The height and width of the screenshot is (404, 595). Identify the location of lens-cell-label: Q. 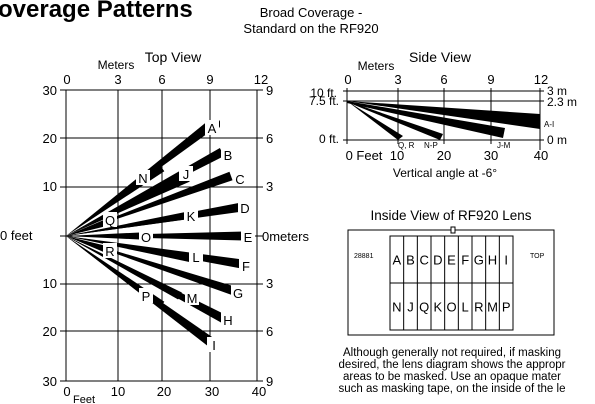
(424, 307).